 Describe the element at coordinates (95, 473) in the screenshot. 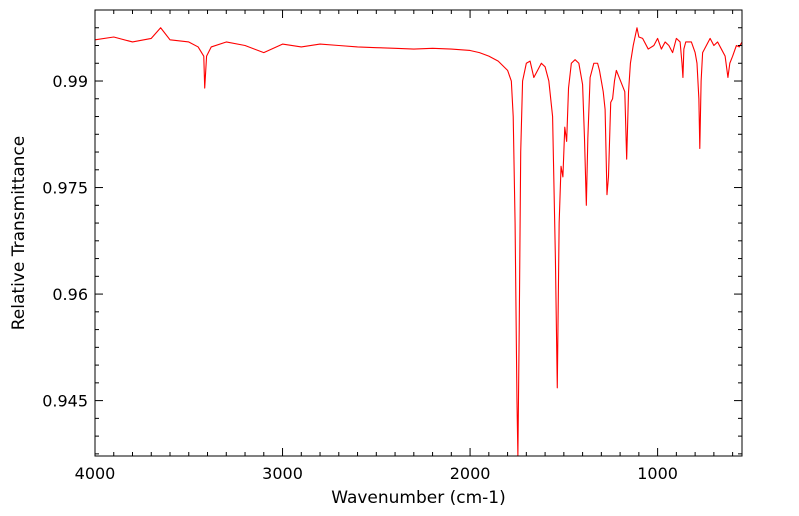

I see `x-tick-label: 4000` at that location.